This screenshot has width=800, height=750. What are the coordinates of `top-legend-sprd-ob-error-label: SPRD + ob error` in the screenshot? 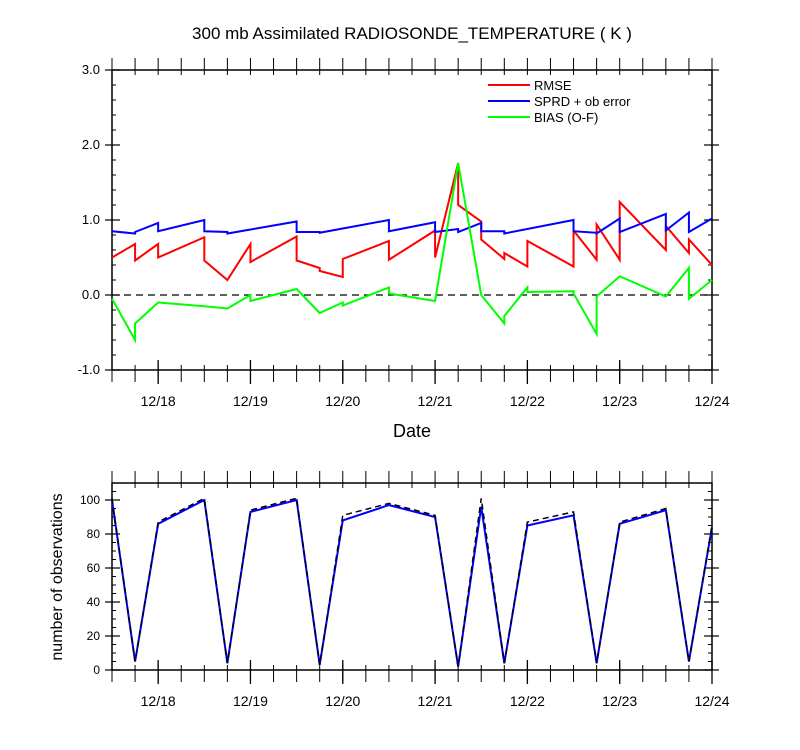 It's located at (582, 101).